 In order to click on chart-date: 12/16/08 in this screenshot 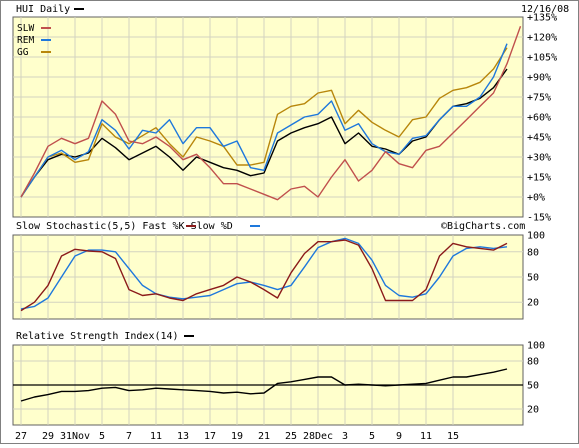, I will do `click(545, 9)`.